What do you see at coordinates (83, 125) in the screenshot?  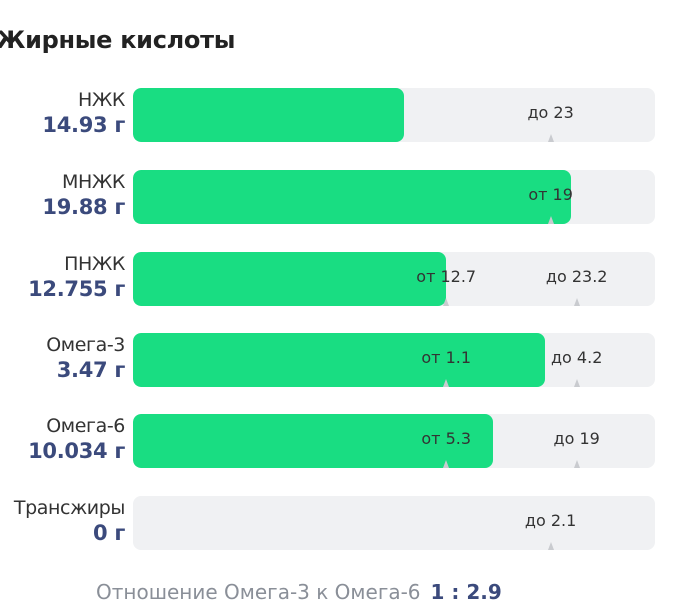 I see `nutrient-value: 14.93 г` at bounding box center [83, 125].